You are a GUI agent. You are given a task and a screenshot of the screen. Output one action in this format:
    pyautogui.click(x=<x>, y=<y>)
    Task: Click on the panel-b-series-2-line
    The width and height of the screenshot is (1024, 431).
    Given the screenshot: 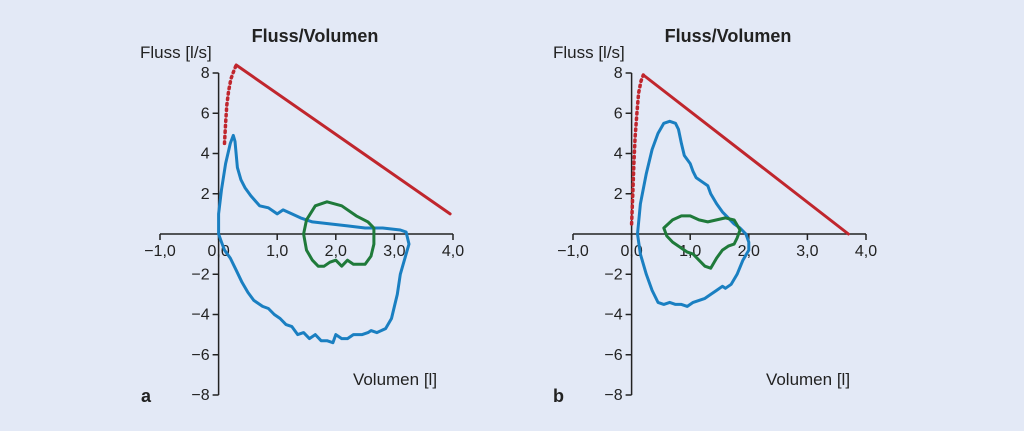 What is the action you would take?
    pyautogui.click(x=693, y=213)
    